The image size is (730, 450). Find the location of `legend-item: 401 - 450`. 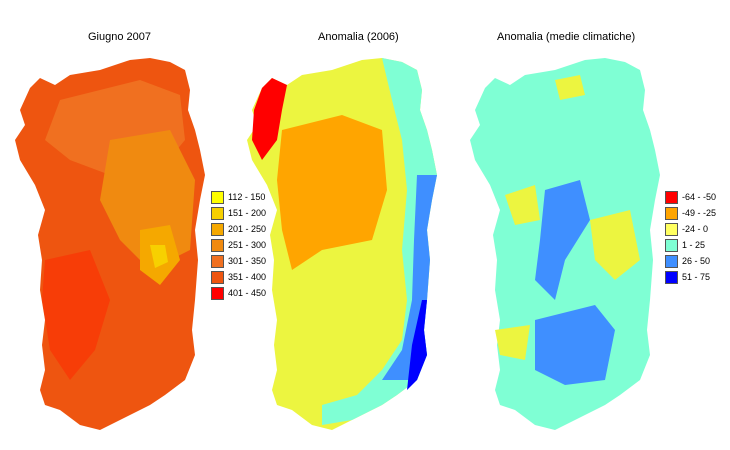

legend-item: 401 - 450 is located at coordinates (238, 293).